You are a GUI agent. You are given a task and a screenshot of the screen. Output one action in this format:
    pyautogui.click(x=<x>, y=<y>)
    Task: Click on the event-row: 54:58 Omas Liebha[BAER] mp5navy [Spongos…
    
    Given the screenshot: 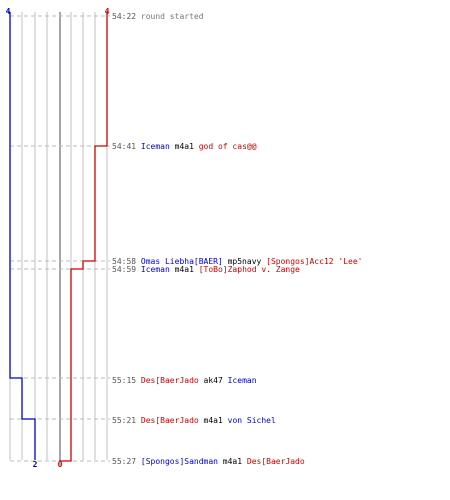 What is the action you would take?
    pyautogui.click(x=237, y=261)
    